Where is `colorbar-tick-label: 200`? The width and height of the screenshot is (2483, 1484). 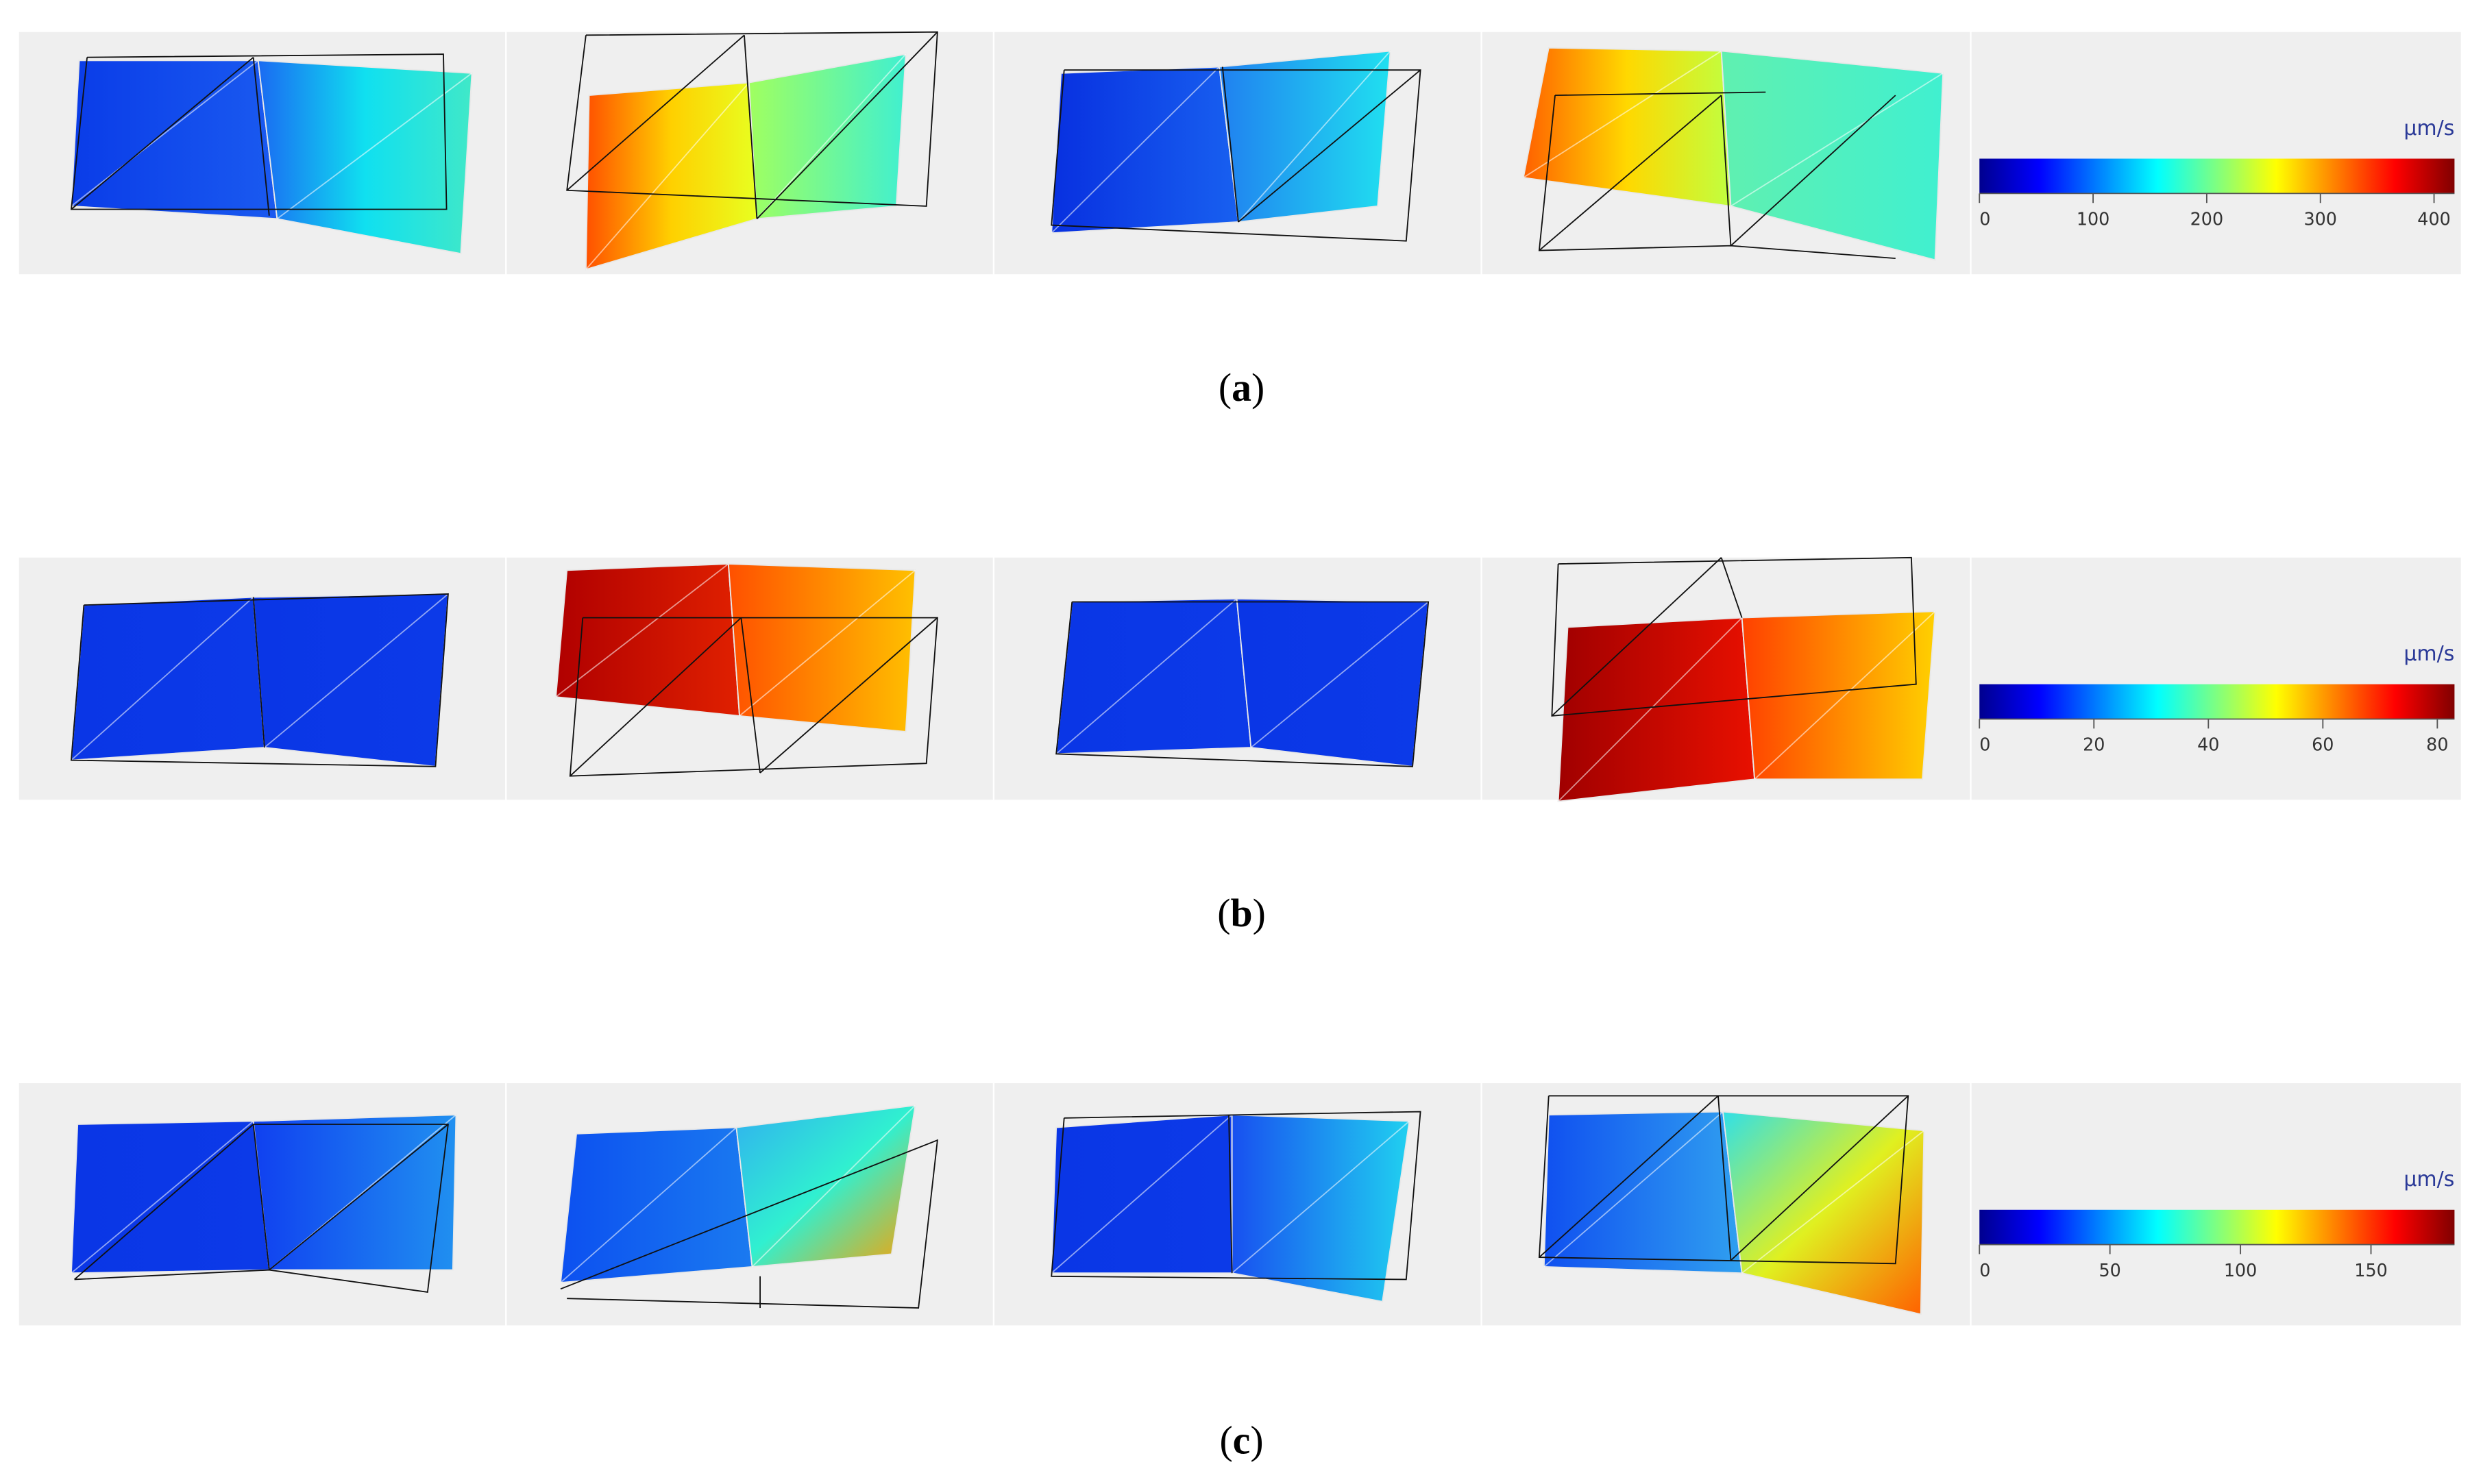
colorbar-tick-label: 200 is located at coordinates (2207, 219).